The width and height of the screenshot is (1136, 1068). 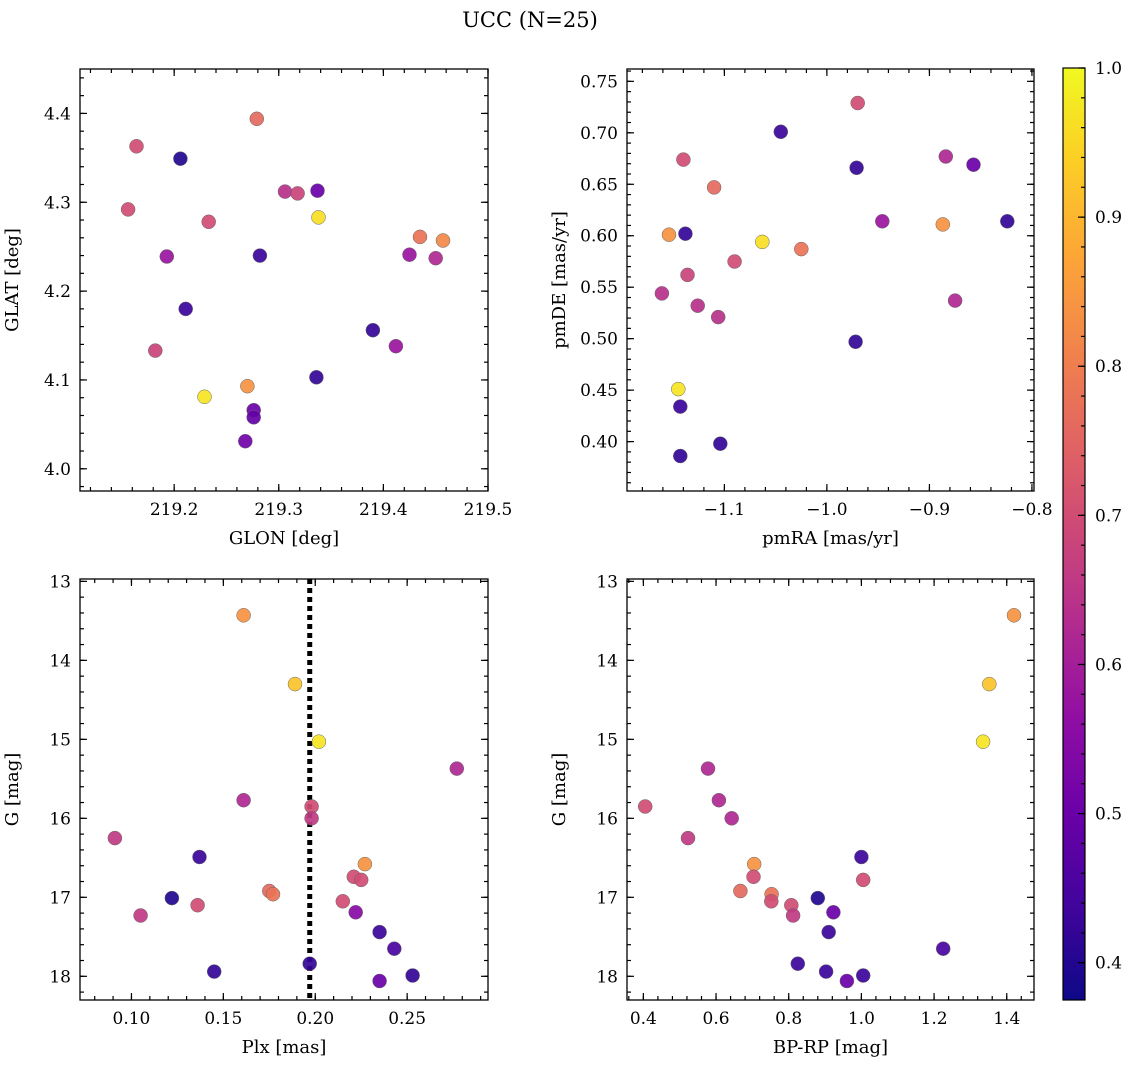 I want to click on y-tick-label: 0.45, so click(x=599, y=391).